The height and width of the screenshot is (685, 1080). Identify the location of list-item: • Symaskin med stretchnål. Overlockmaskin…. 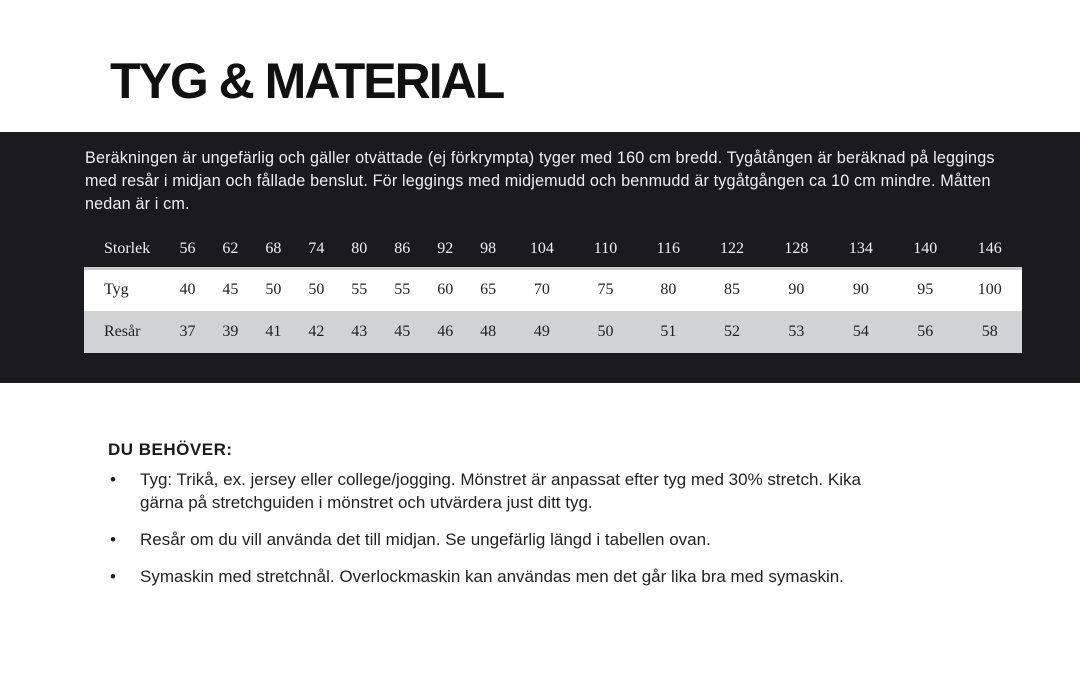
(477, 576).